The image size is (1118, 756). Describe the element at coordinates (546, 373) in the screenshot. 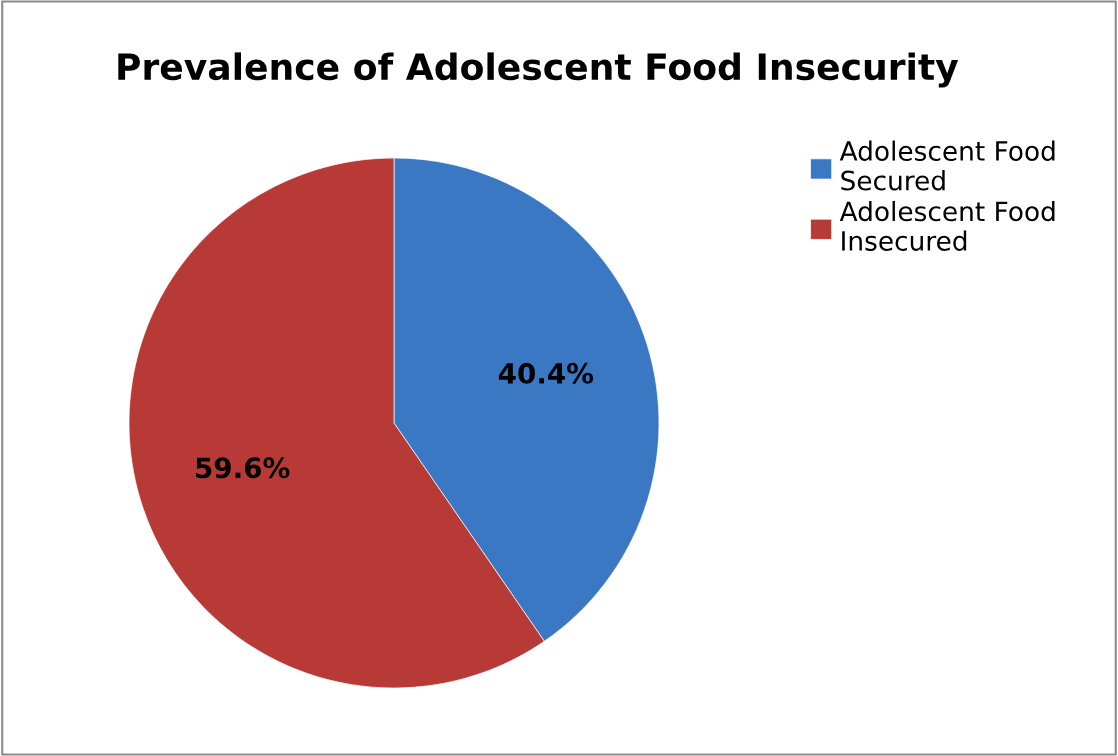

I see `data-label: 40.4%` at that location.